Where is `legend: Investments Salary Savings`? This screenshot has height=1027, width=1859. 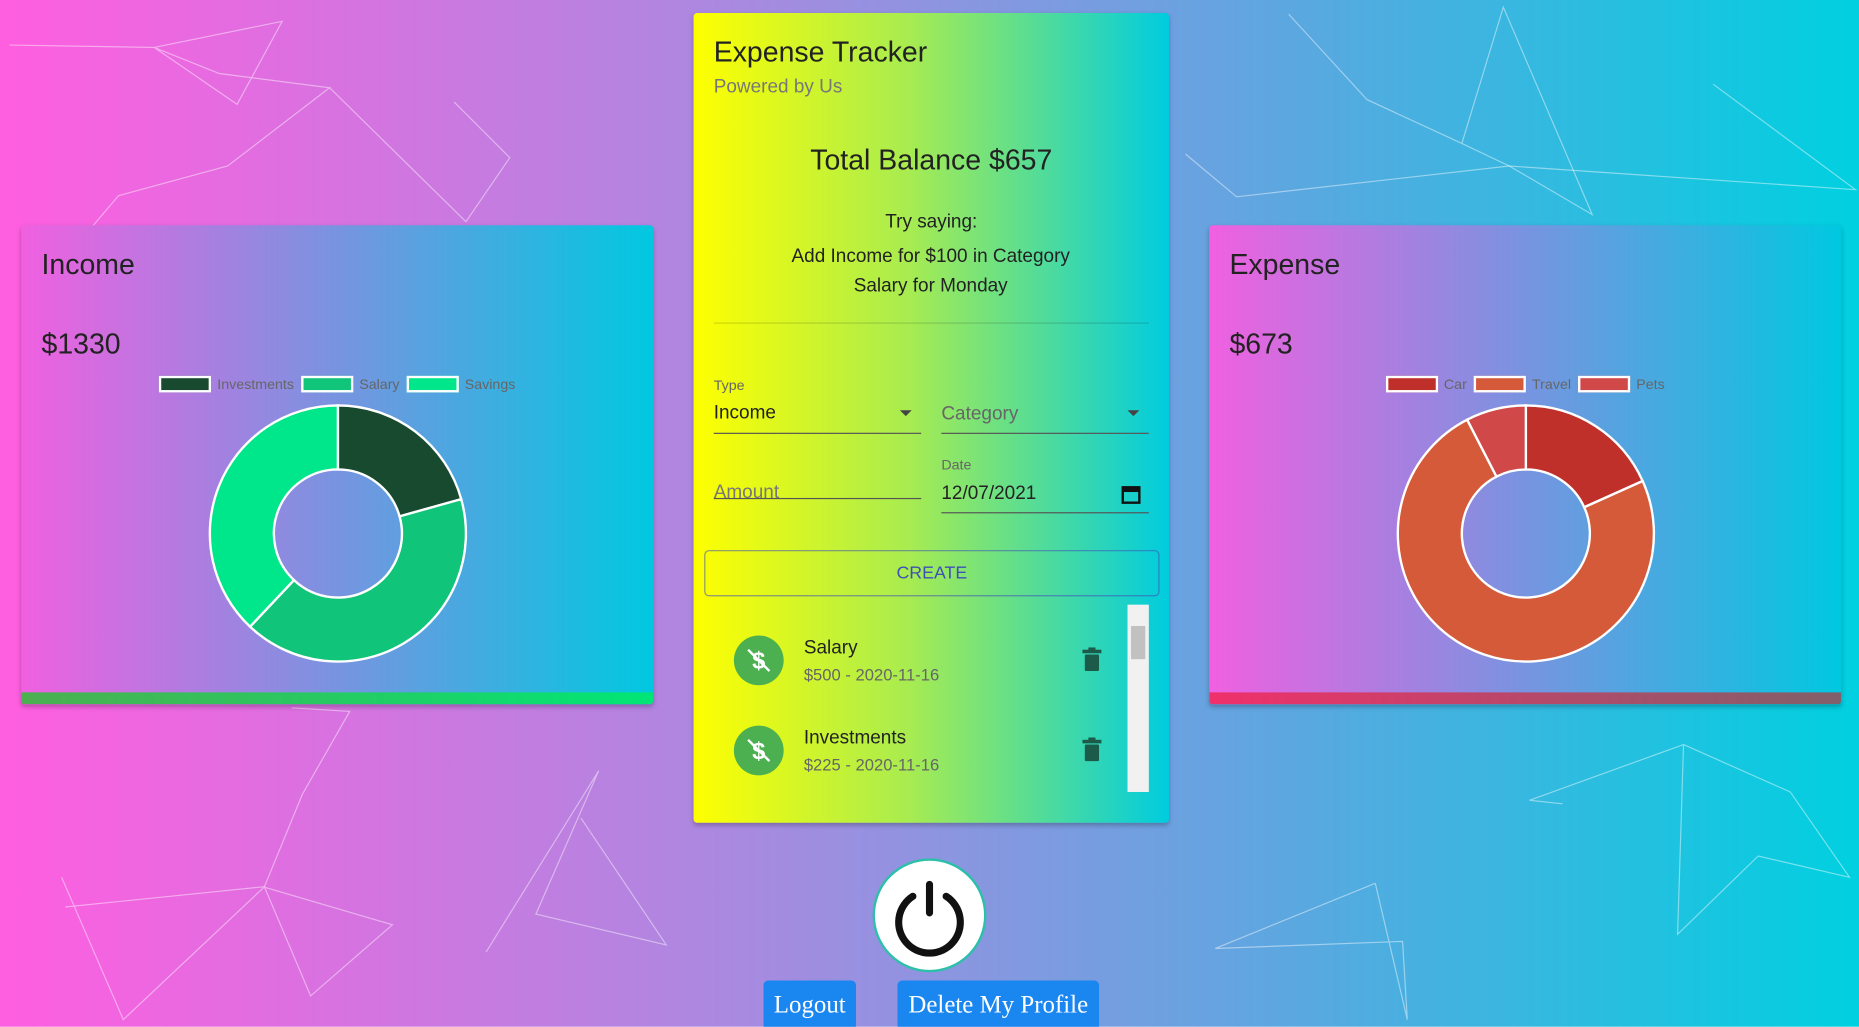
legend: Investments Salary Savings is located at coordinates (337, 384).